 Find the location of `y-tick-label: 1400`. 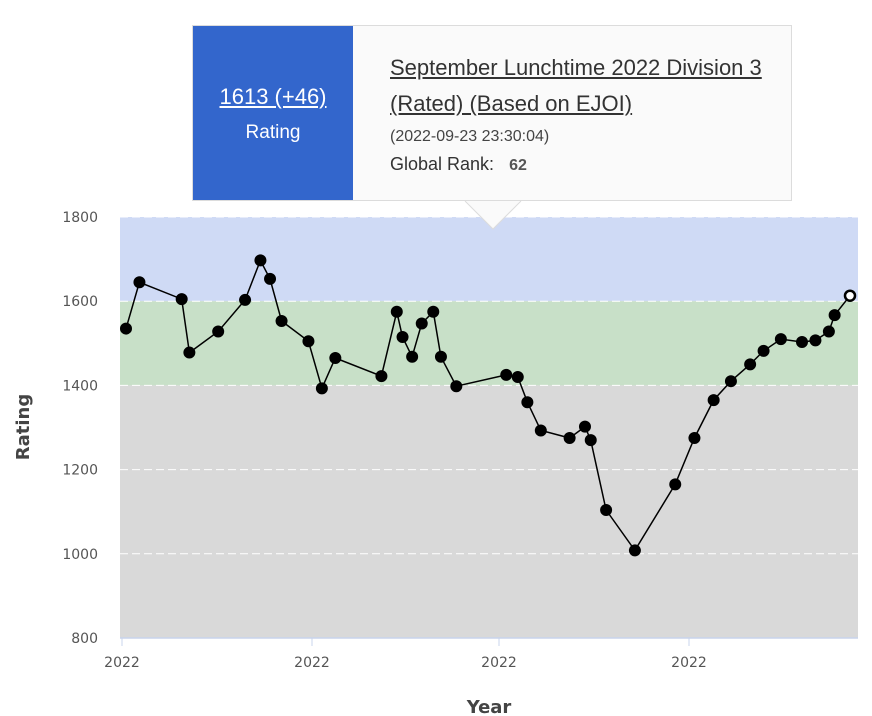

y-tick-label: 1400 is located at coordinates (80, 386).